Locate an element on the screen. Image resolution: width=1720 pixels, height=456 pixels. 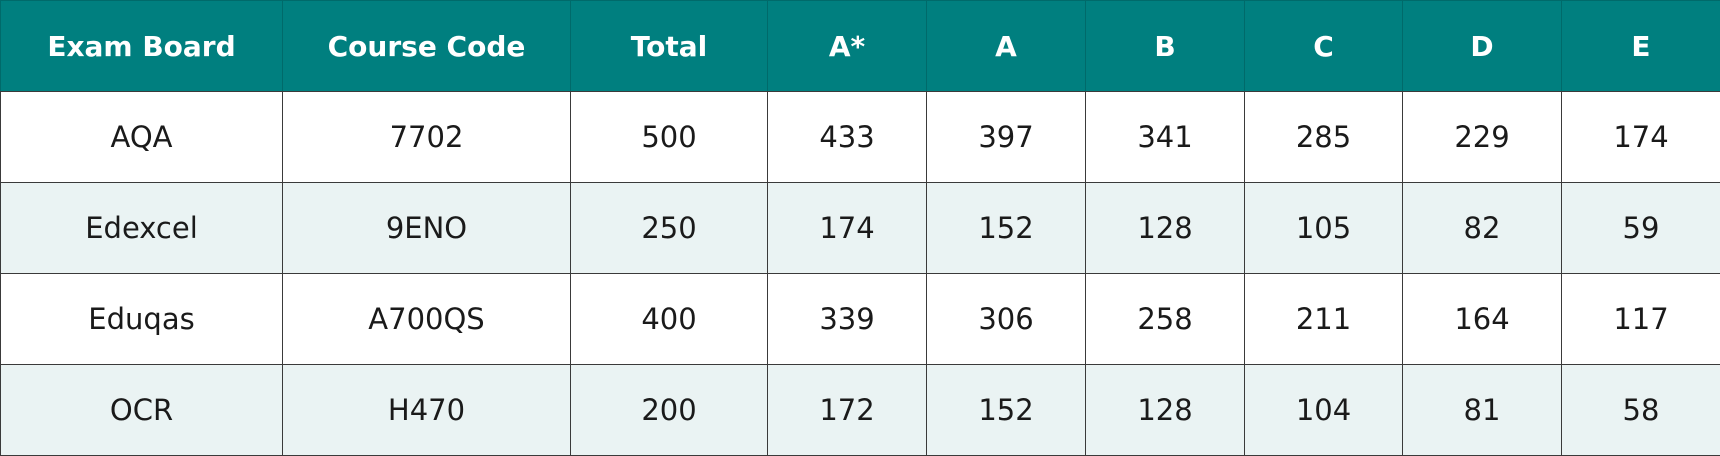
table-cell: AQA is located at coordinates (142, 137).